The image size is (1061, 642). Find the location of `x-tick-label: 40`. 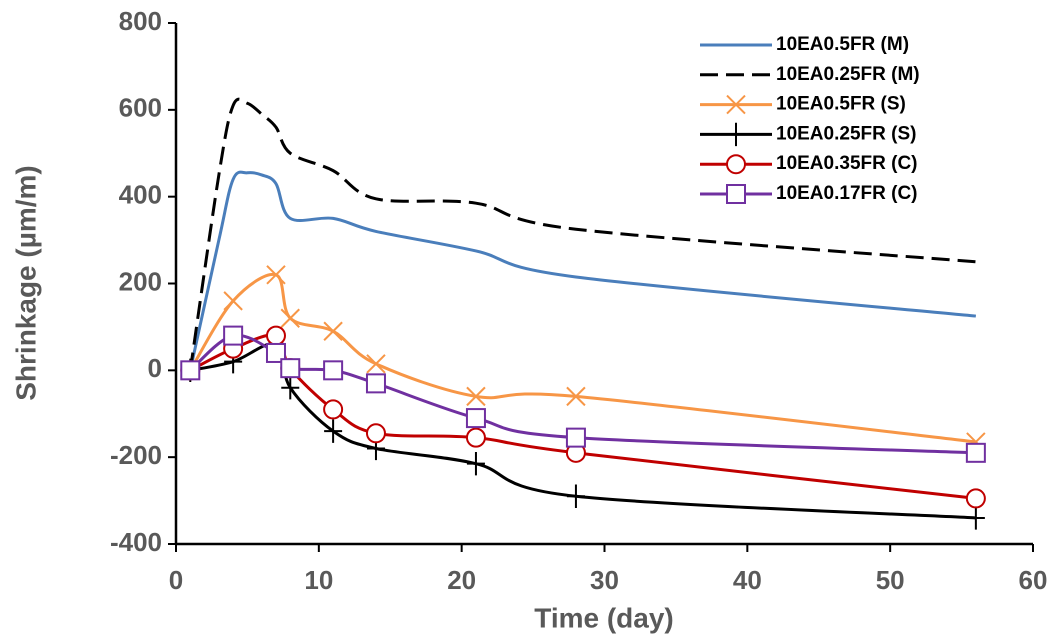

x-tick-label: 40 is located at coordinates (747, 580).